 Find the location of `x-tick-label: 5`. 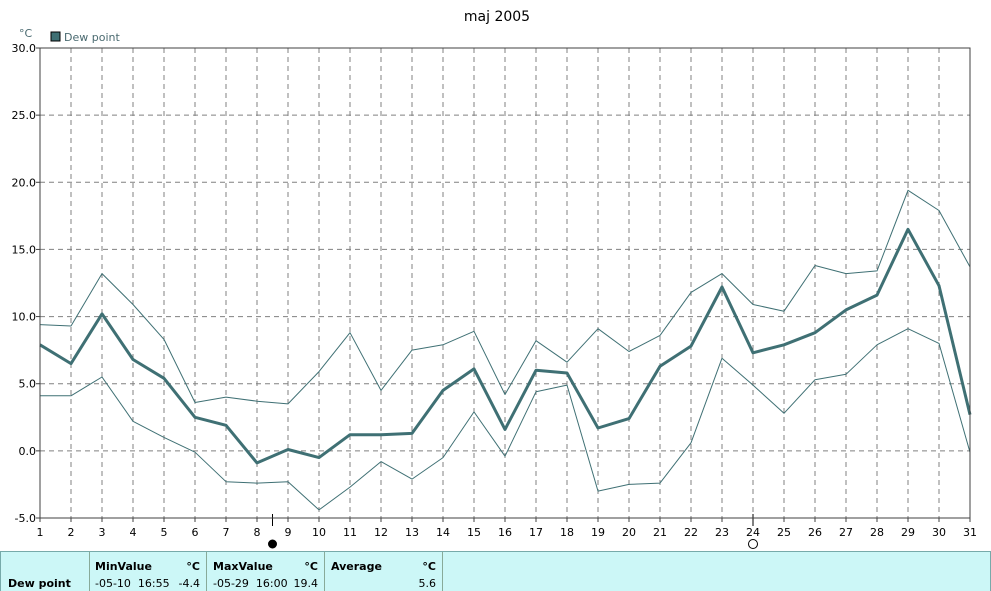

x-tick-label: 5 is located at coordinates (164, 532).